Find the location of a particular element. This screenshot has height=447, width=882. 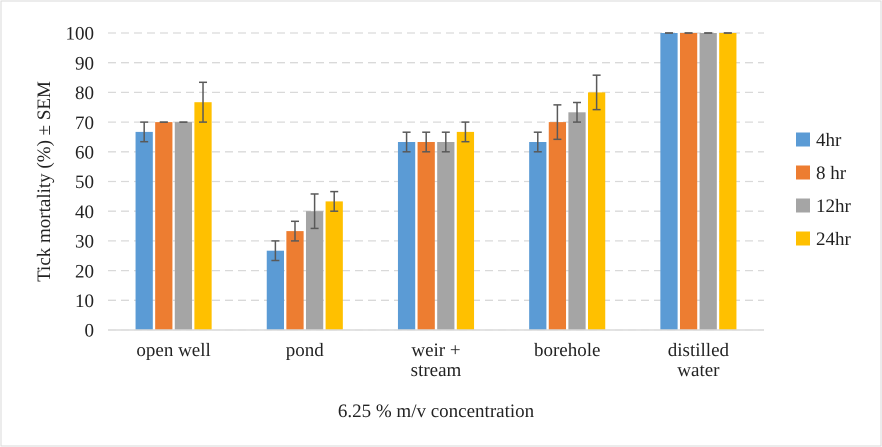

y-tick-label: 70 is located at coordinates (84, 123).